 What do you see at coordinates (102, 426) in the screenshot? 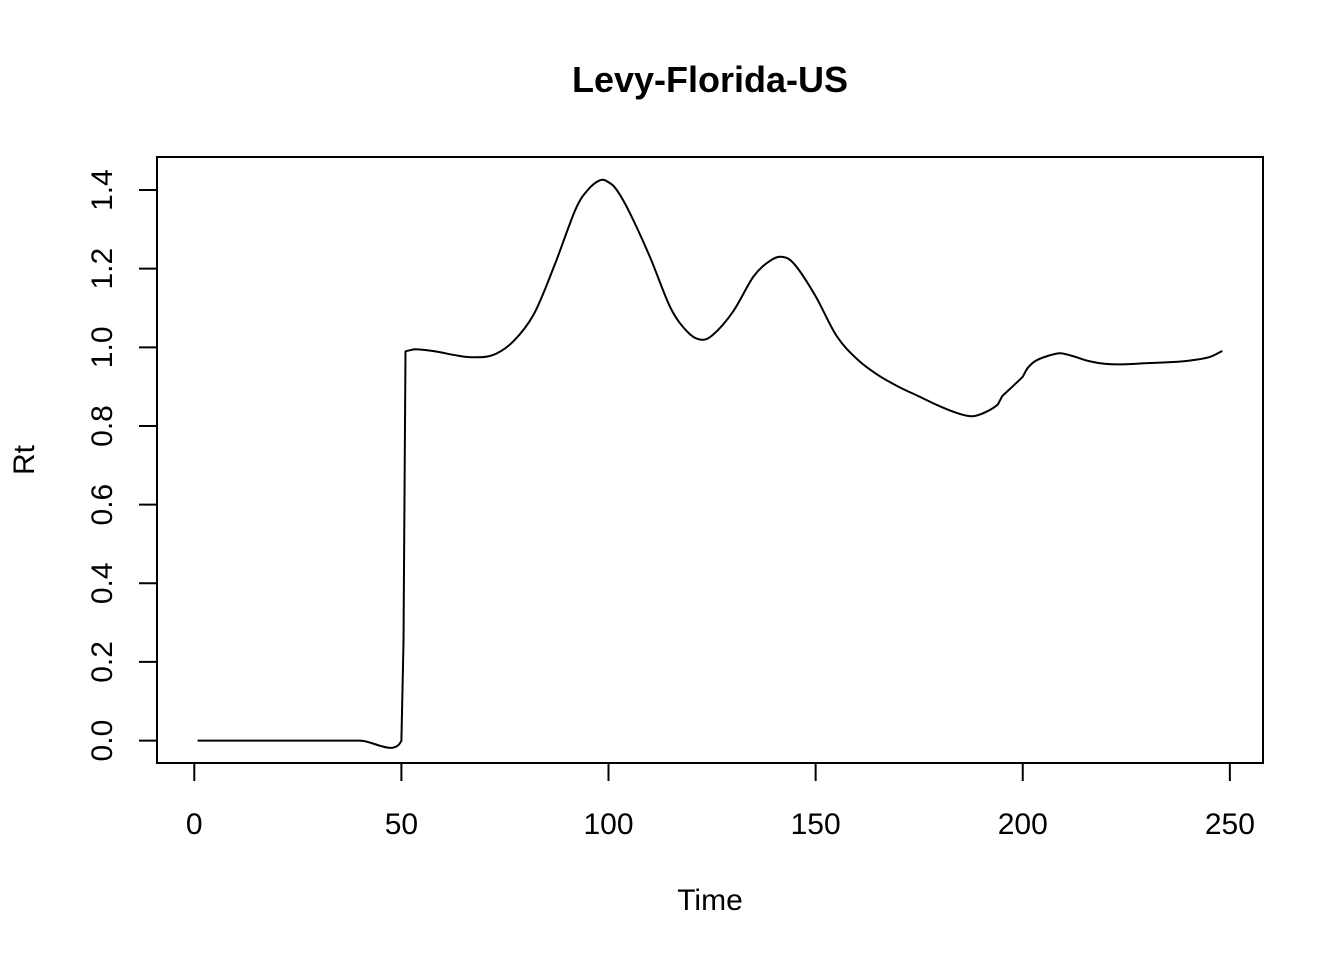
I see `y-tick-label: 0.8` at bounding box center [102, 426].